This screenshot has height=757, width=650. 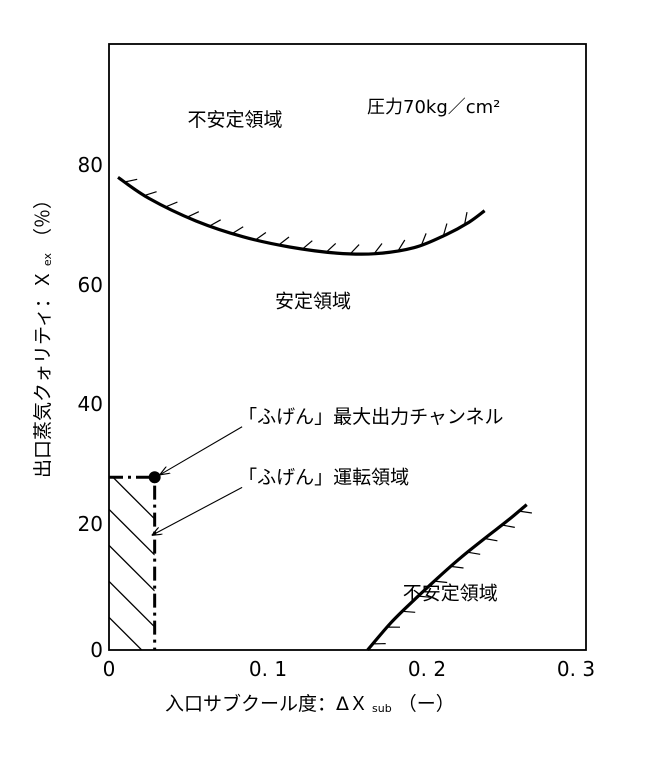 I want to click on lower-stability-boundary, so click(x=447, y=577).